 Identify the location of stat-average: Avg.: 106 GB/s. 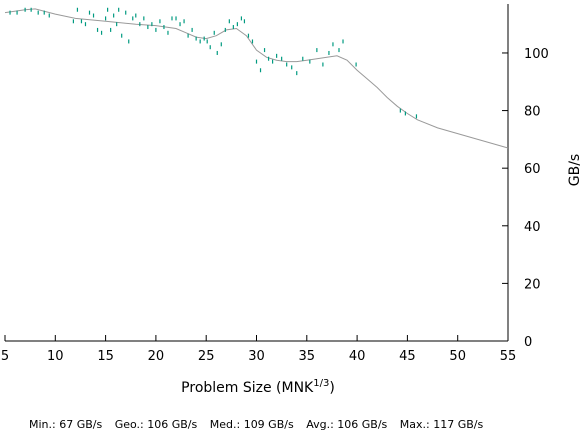
(347, 424).